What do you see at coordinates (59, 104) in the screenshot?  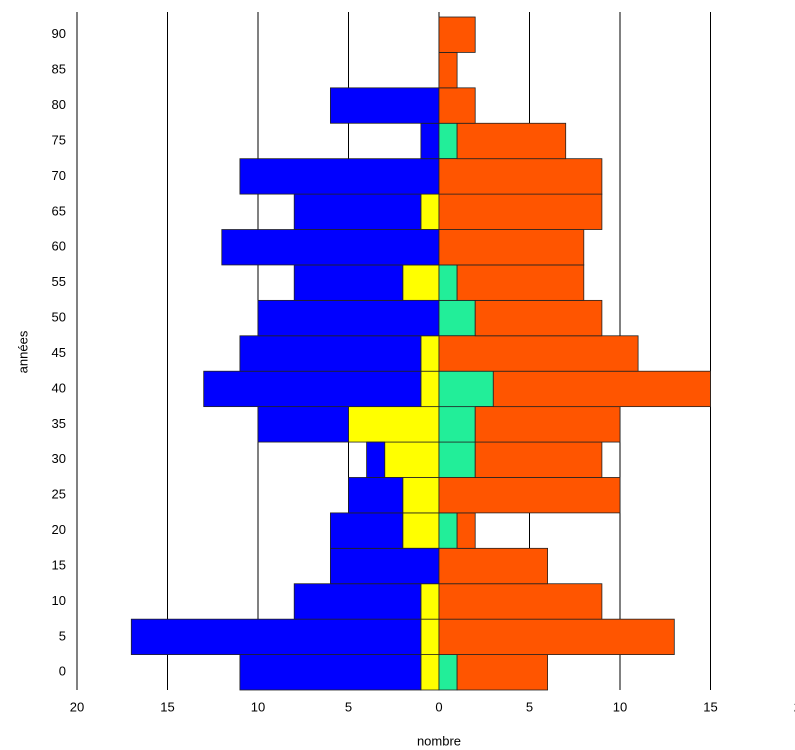 I see `y-tick-label: 80` at bounding box center [59, 104].